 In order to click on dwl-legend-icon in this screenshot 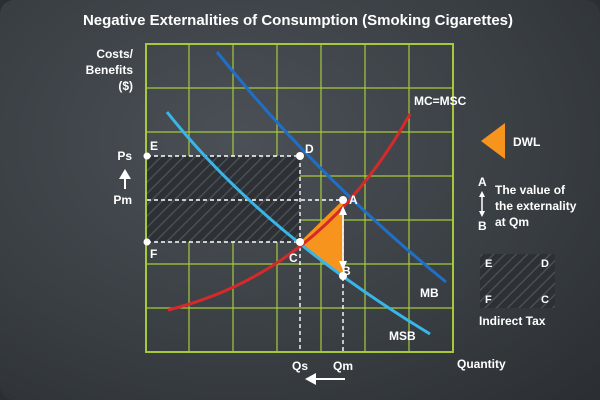, I will do `click(493, 141)`.